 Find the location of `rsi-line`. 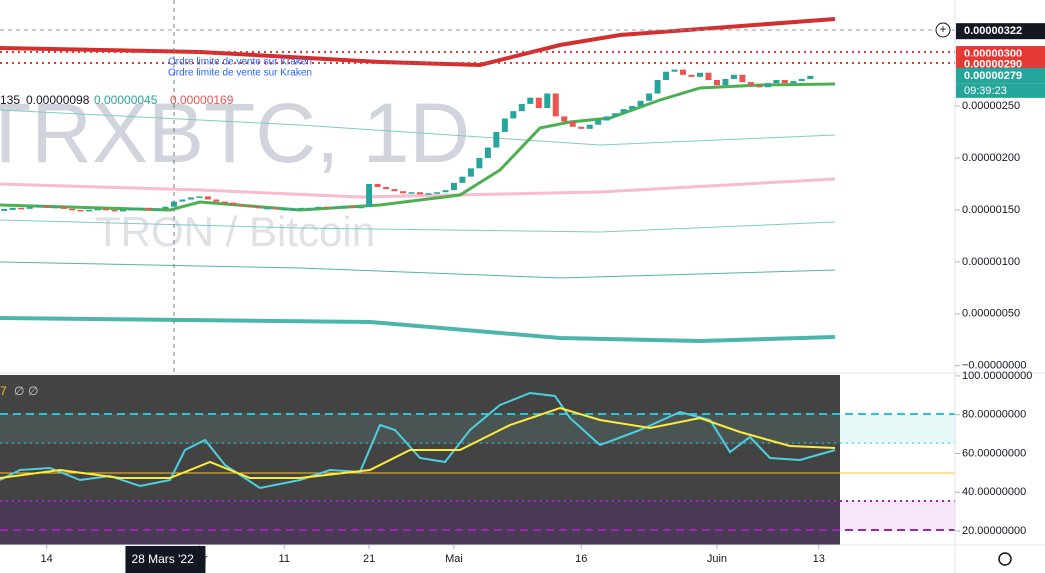

rsi-line is located at coordinates (418, 440).